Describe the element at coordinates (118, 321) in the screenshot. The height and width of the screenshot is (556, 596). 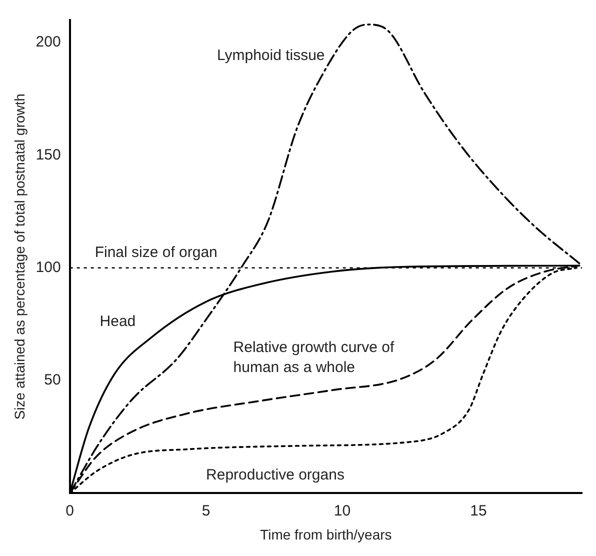
I see `series-label: Head` at that location.